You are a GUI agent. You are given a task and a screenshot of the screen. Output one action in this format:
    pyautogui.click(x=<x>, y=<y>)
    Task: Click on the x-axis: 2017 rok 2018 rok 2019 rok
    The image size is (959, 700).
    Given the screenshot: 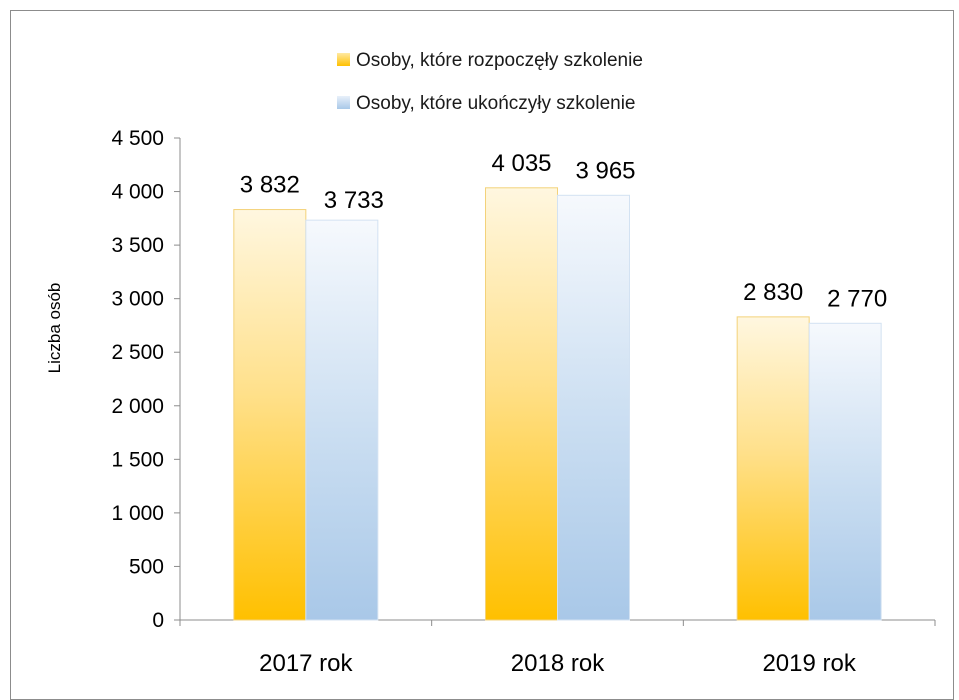 What is the action you would take?
    pyautogui.click(x=557, y=648)
    